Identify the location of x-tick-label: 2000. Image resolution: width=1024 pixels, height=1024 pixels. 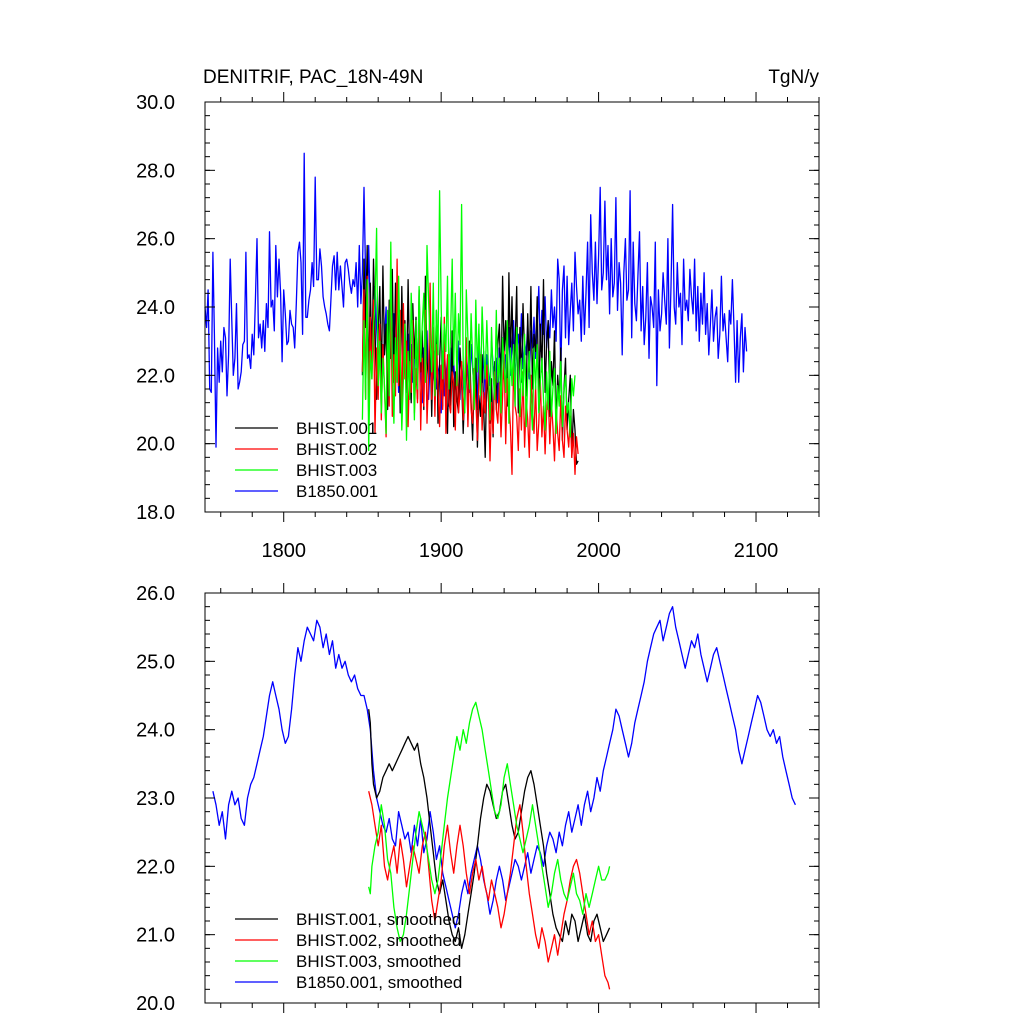
(598, 551).